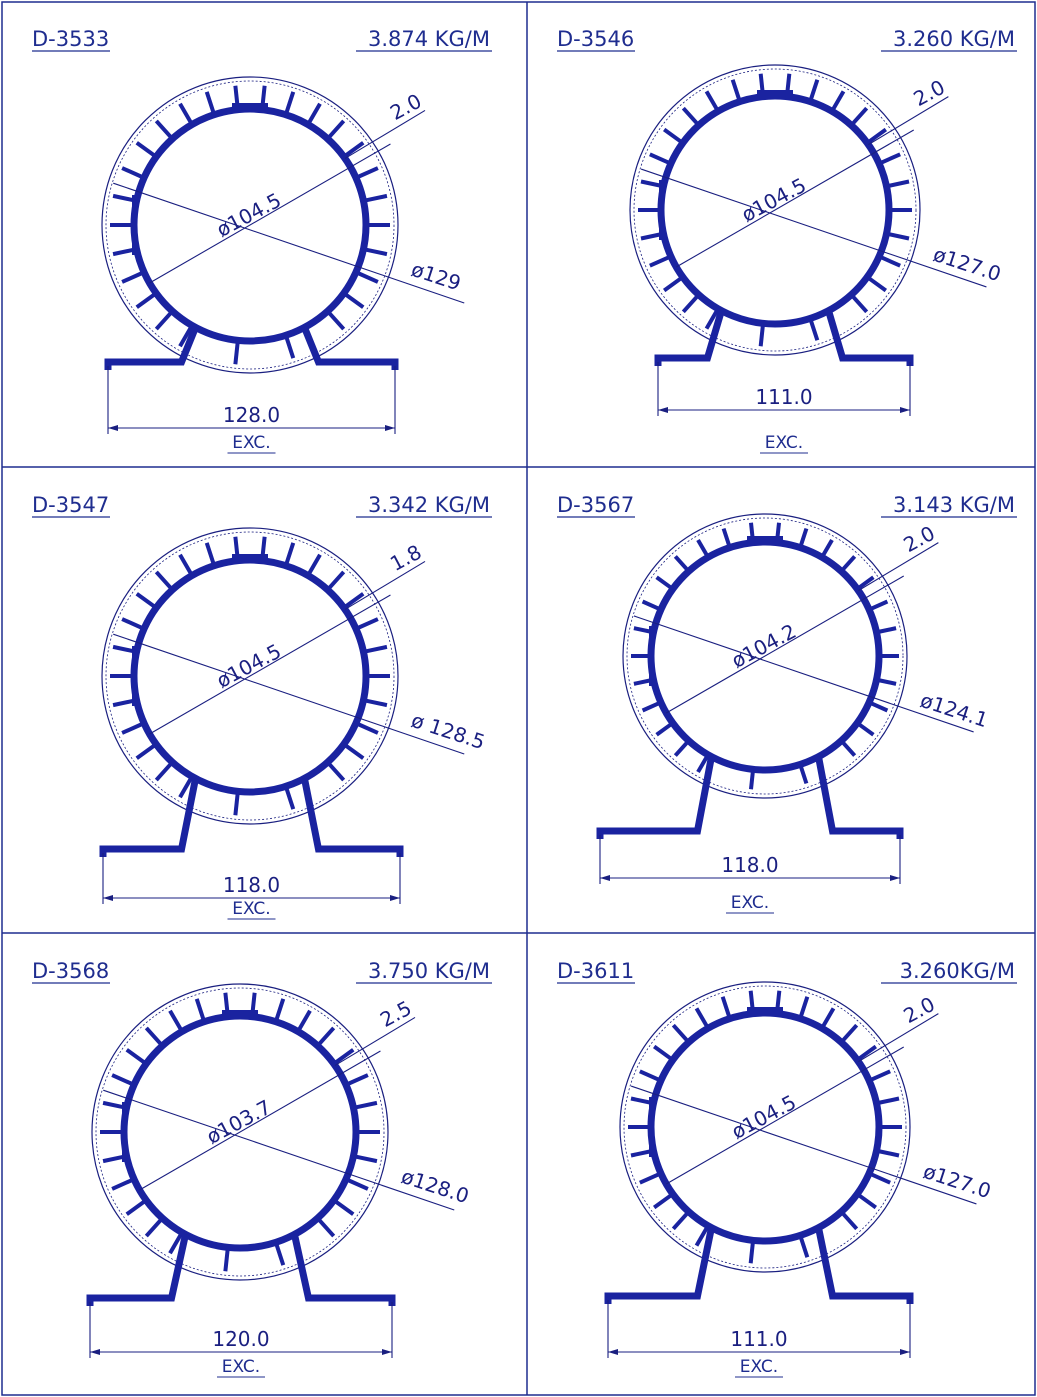 Image resolution: width=1037 pixels, height=1397 pixels. What do you see at coordinates (763, 646) in the screenshot?
I see `inner-diameter-label: ø104.2` at bounding box center [763, 646].